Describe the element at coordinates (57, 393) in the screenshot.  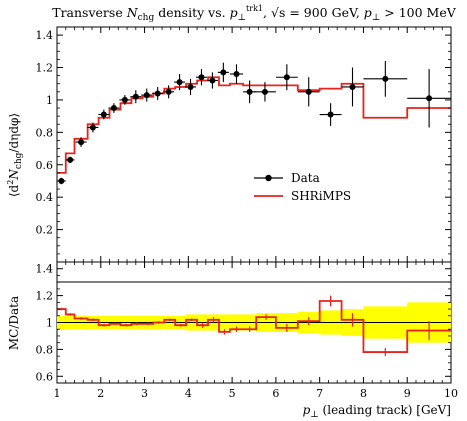
I see `x-tick-label: 1` at that location.